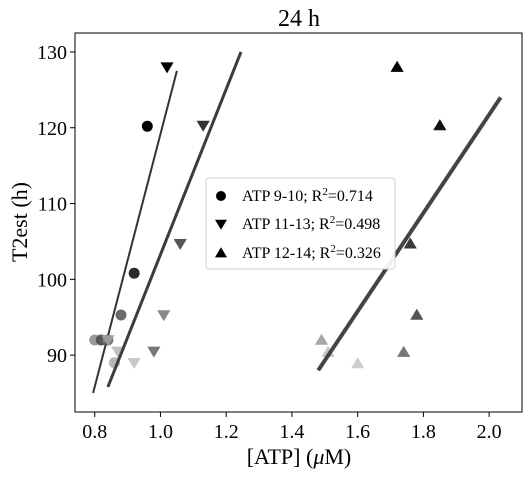  I want to click on x-tick-label: 1.2, so click(226, 432).